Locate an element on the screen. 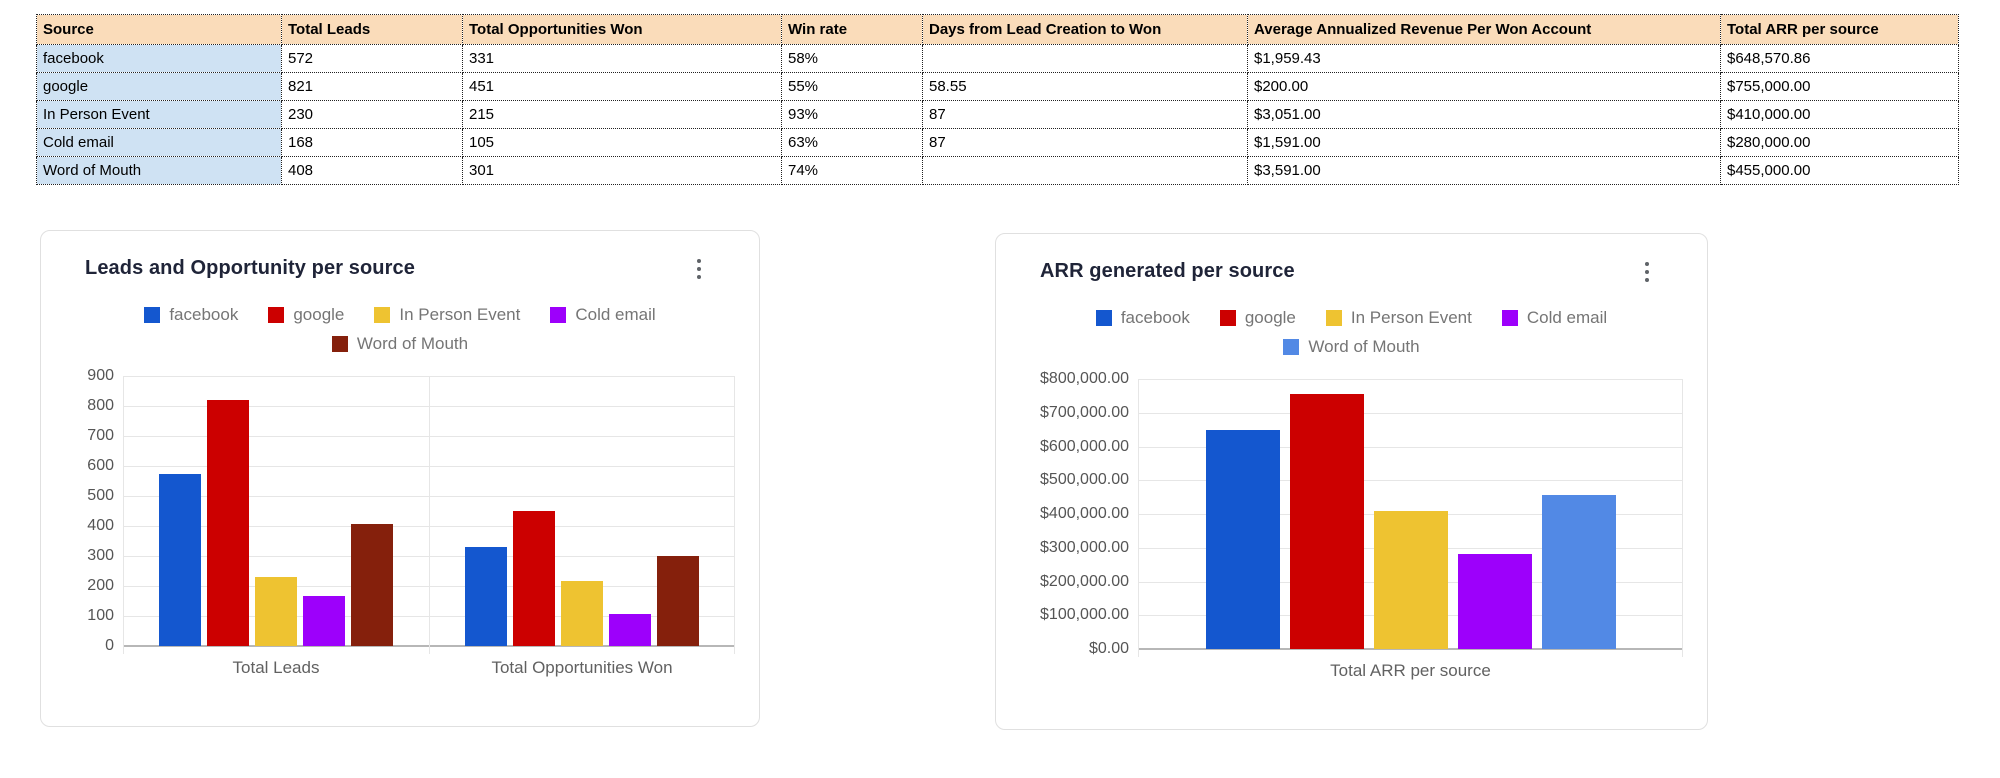  bar-word-of-mouth-total-leads is located at coordinates (372, 585).